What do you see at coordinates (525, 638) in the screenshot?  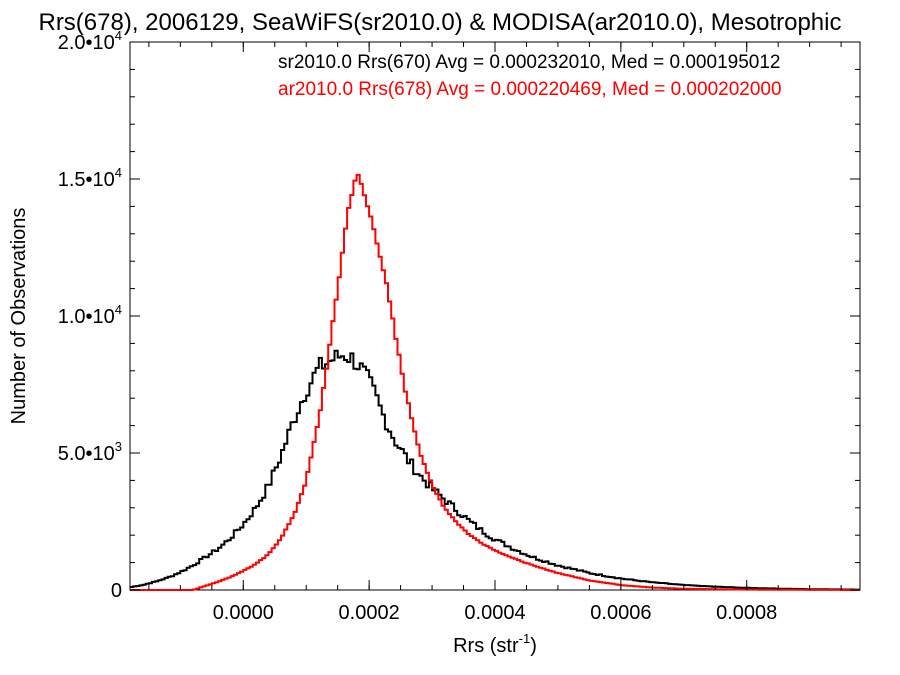 I see `x-axis-label-superscript: -1` at bounding box center [525, 638].